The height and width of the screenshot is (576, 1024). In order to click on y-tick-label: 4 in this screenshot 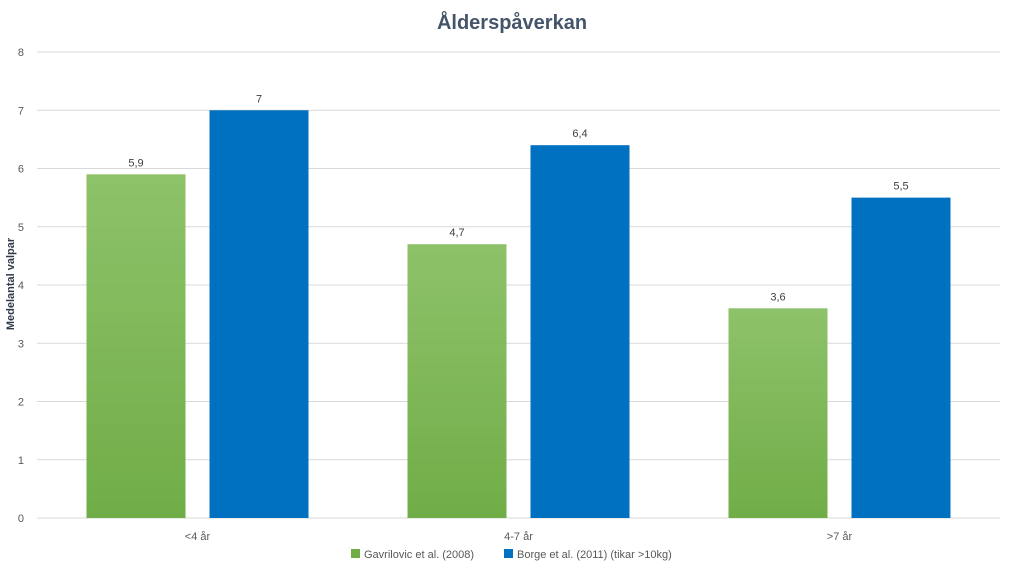, I will do `click(21, 286)`.